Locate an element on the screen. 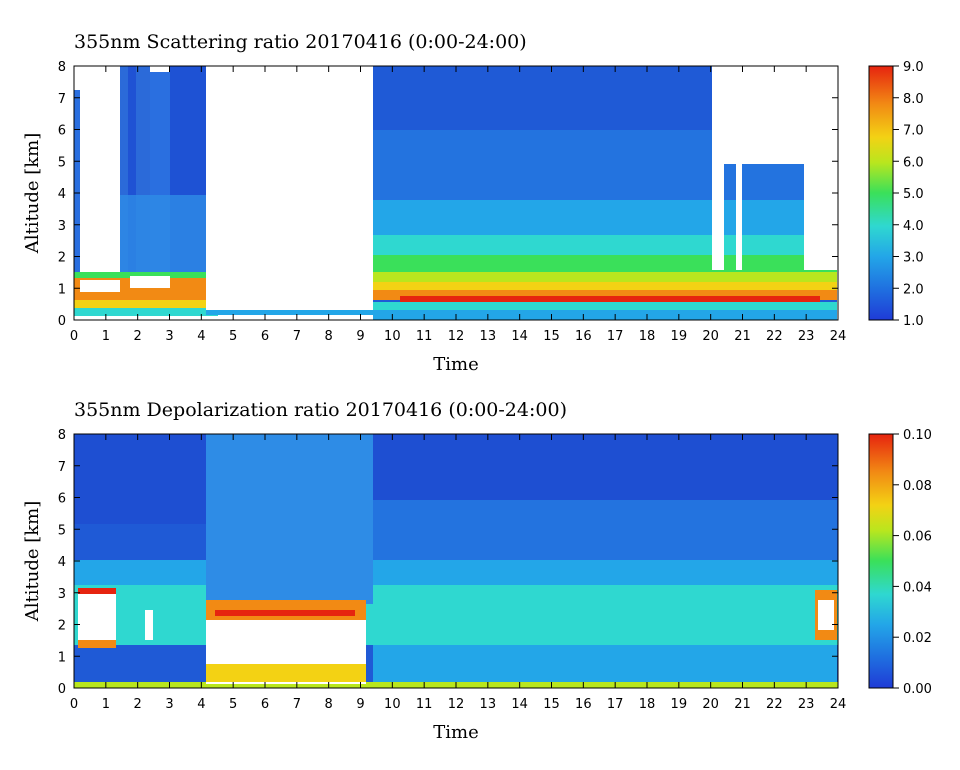 This screenshot has width=960, height=770. colorbar-ticks: 1.0 2.0 3.0 4.0 5.0 6.0 7.0 8.0 9.0 is located at coordinates (908, 194).